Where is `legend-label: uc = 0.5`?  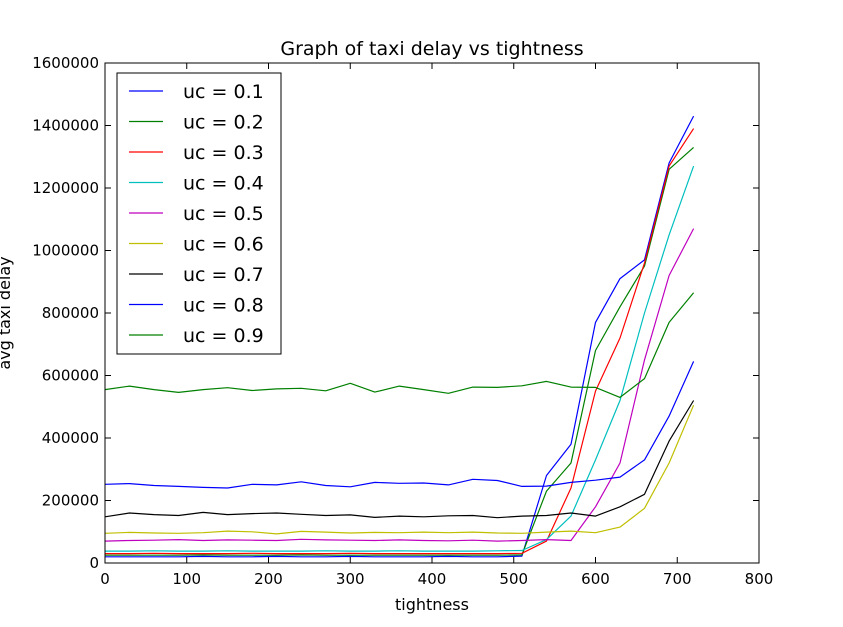 legend-label: uc = 0.5 is located at coordinates (223, 214).